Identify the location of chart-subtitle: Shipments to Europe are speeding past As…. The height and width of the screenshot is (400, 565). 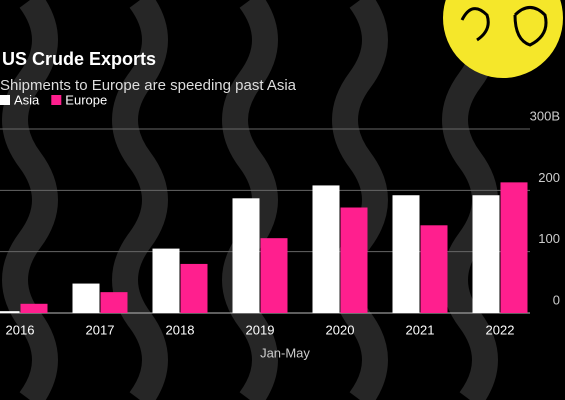
(148, 85).